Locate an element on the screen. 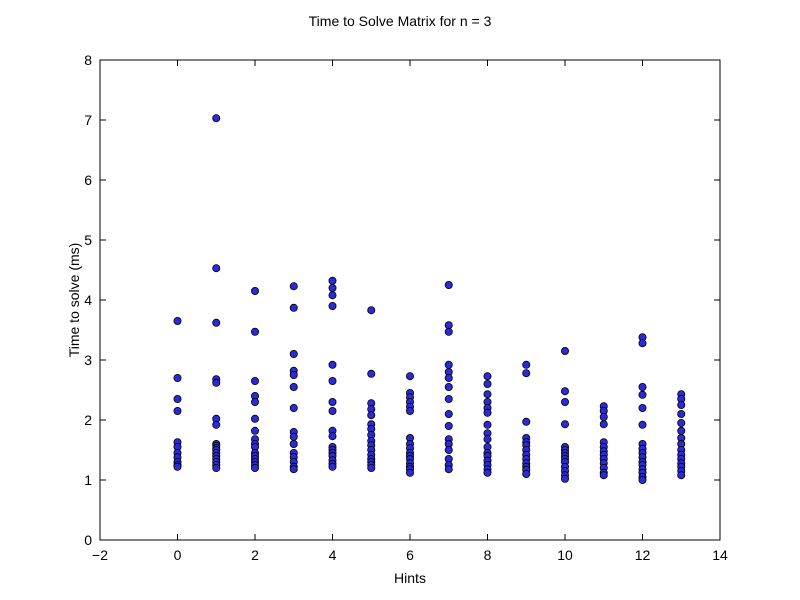  y-tick-label: 3 is located at coordinates (88, 360).